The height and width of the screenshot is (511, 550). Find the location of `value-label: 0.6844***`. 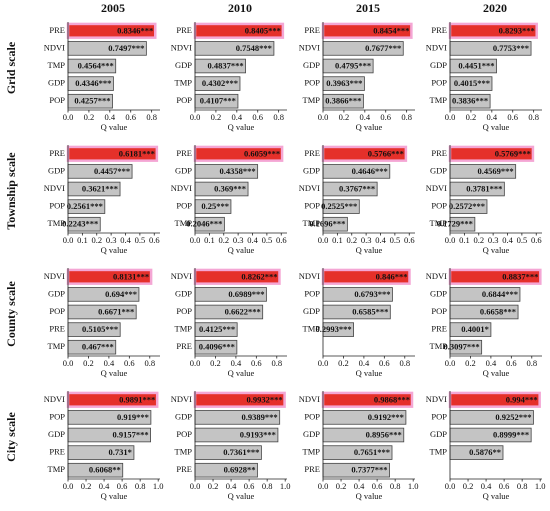

value-label: 0.6844*** is located at coordinates (500, 294).